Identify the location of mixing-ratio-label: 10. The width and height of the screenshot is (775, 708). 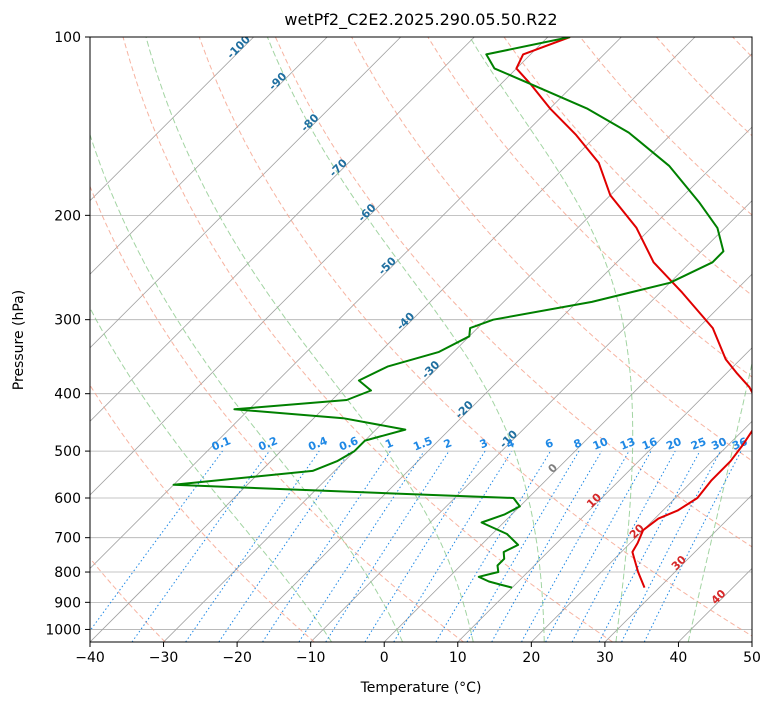
(600, 444).